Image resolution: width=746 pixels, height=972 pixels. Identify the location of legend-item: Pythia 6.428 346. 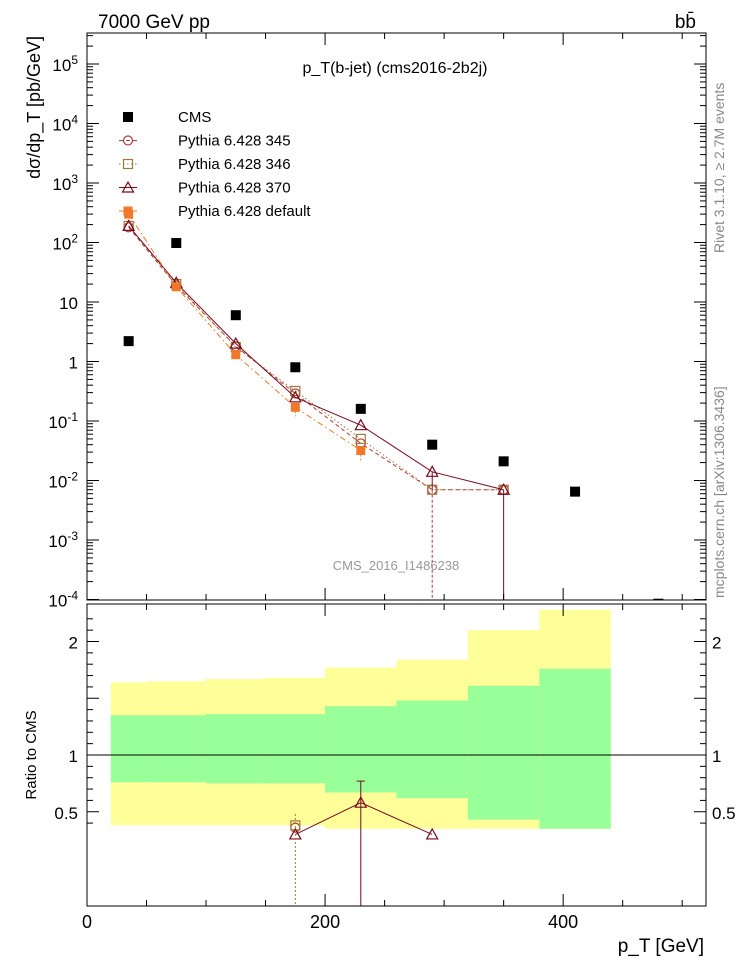
(205, 164).